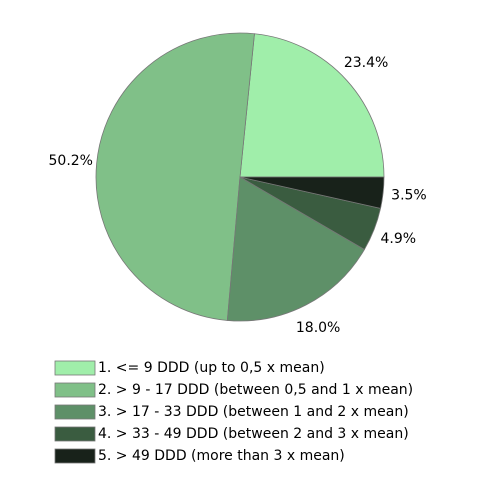  I want to click on data-label: 50.2%, so click(71, 161).